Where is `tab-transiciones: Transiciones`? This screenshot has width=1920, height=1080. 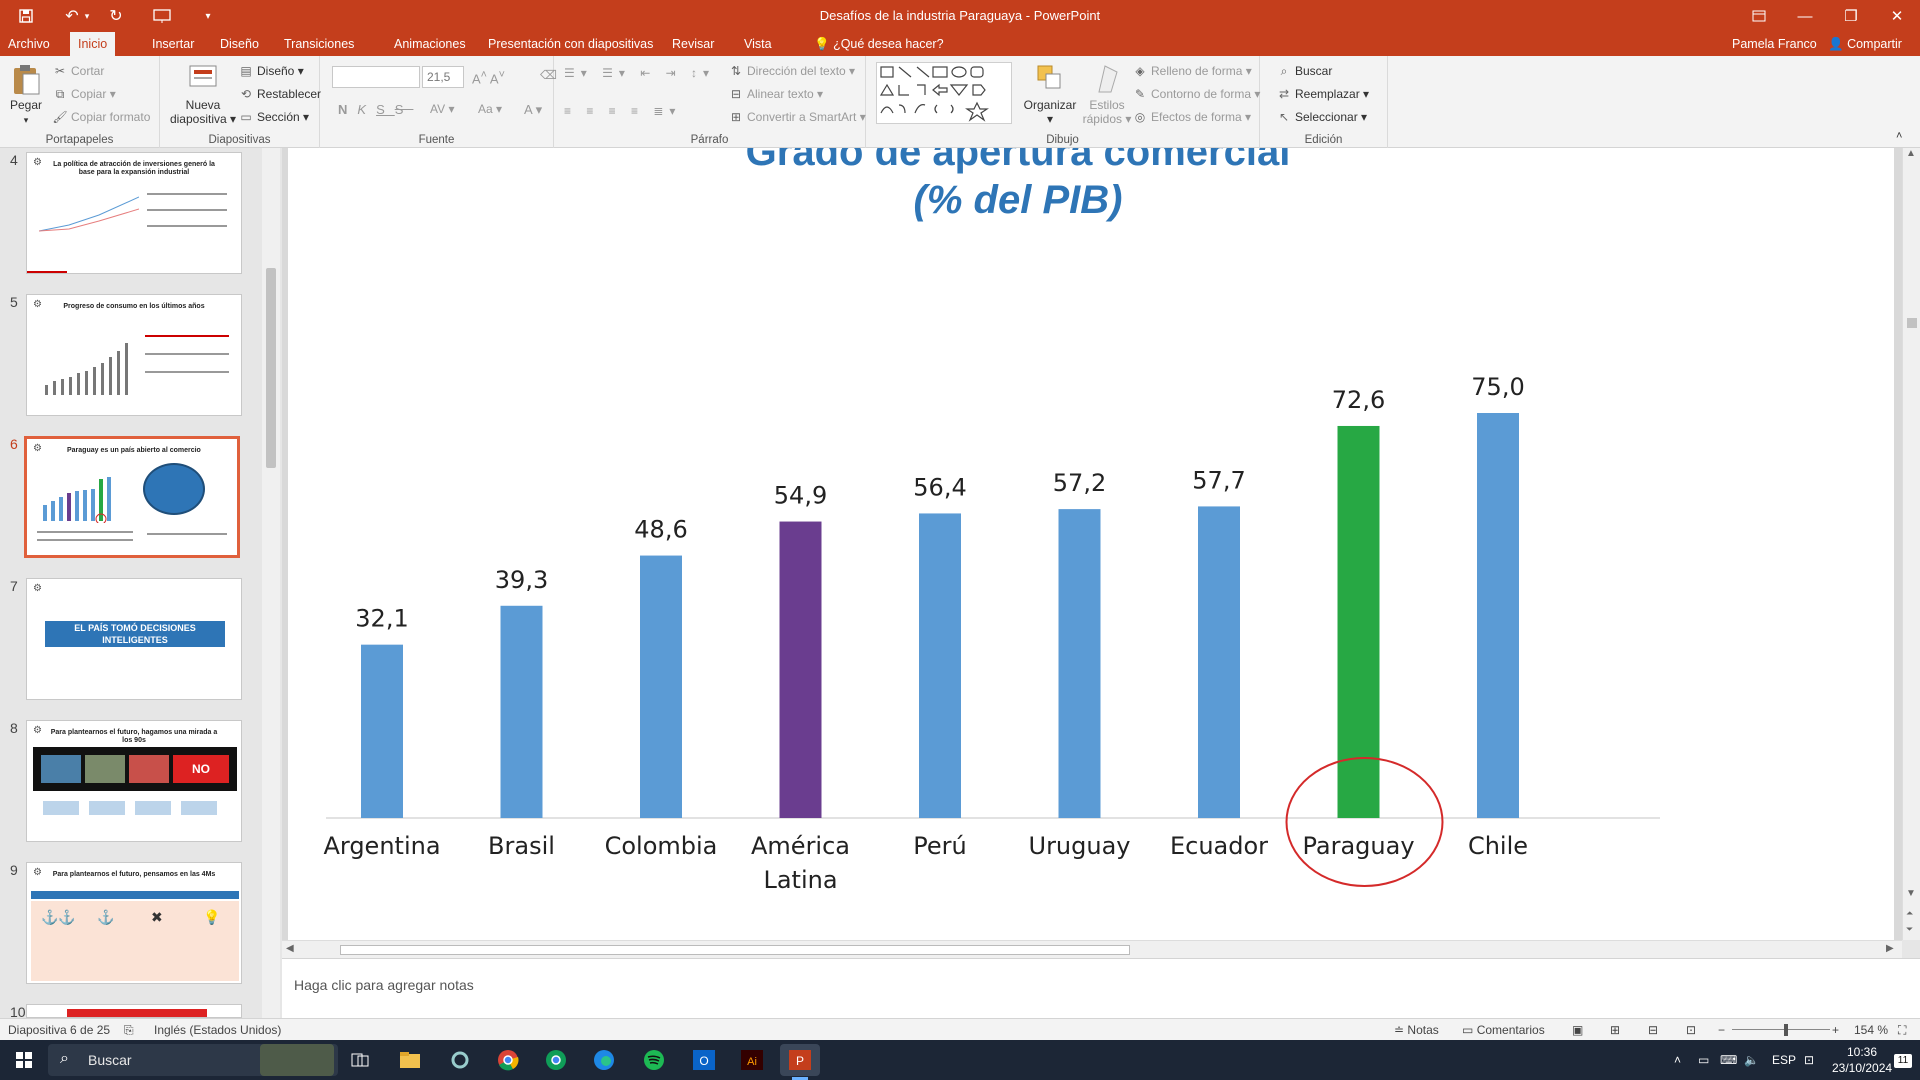
tab-transiciones: Transiciones is located at coordinates (319, 44).